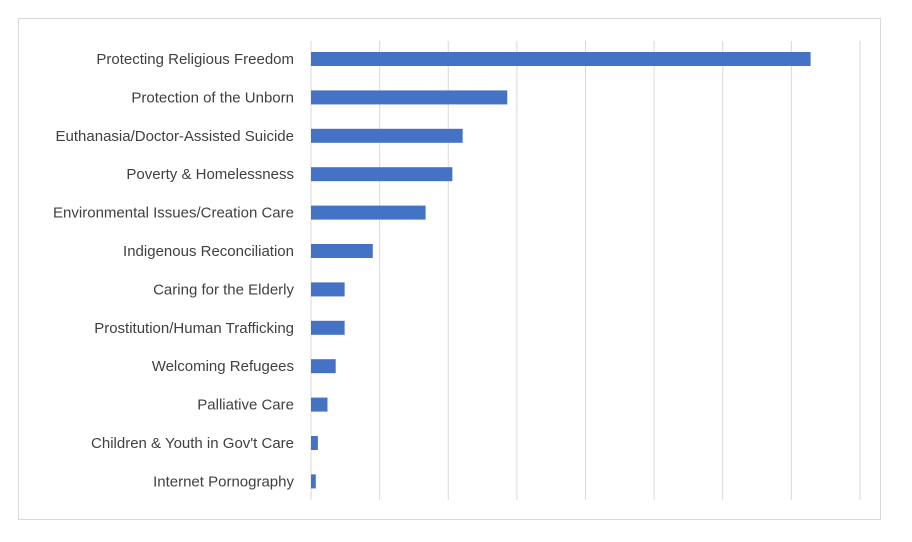  I want to click on category-label: Welcoming Refugees, so click(223, 366).